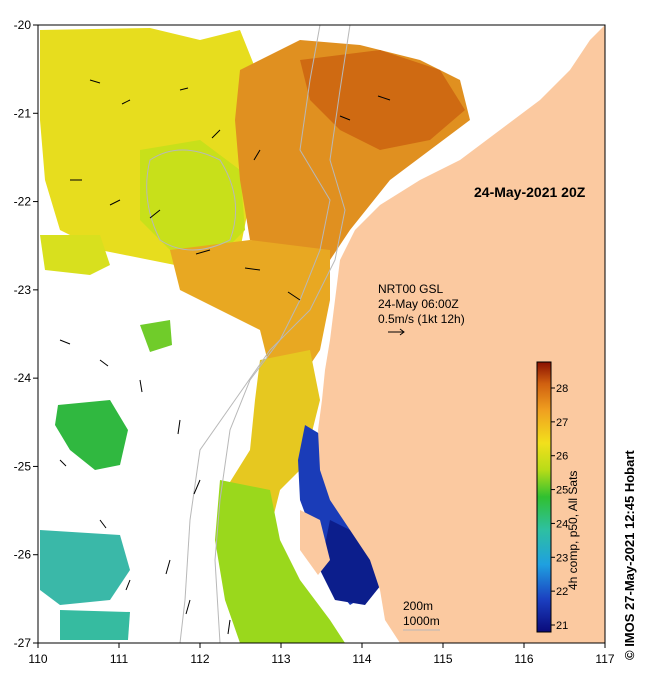  Describe the element at coordinates (604, 659) in the screenshot. I see `lon-tick-label: 117` at that location.